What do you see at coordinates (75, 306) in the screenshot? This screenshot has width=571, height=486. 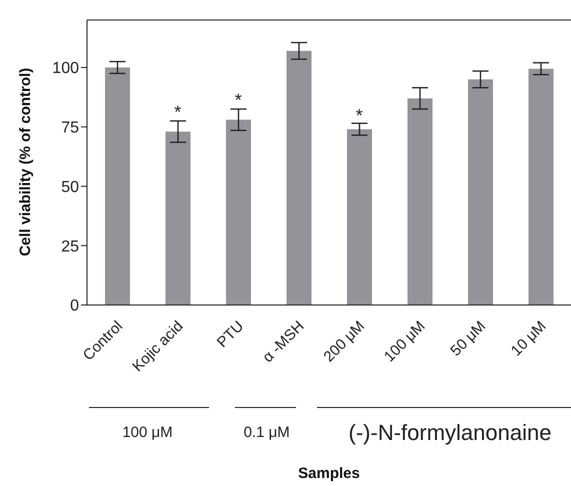 I see `y-tick-label: 0` at bounding box center [75, 306].